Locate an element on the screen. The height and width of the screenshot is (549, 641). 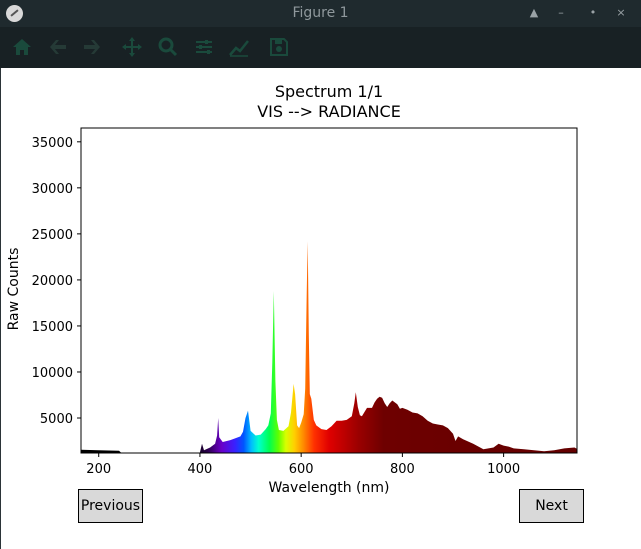
window-titlebar: Figure 1 ▲ – • × is located at coordinates (320, 13).